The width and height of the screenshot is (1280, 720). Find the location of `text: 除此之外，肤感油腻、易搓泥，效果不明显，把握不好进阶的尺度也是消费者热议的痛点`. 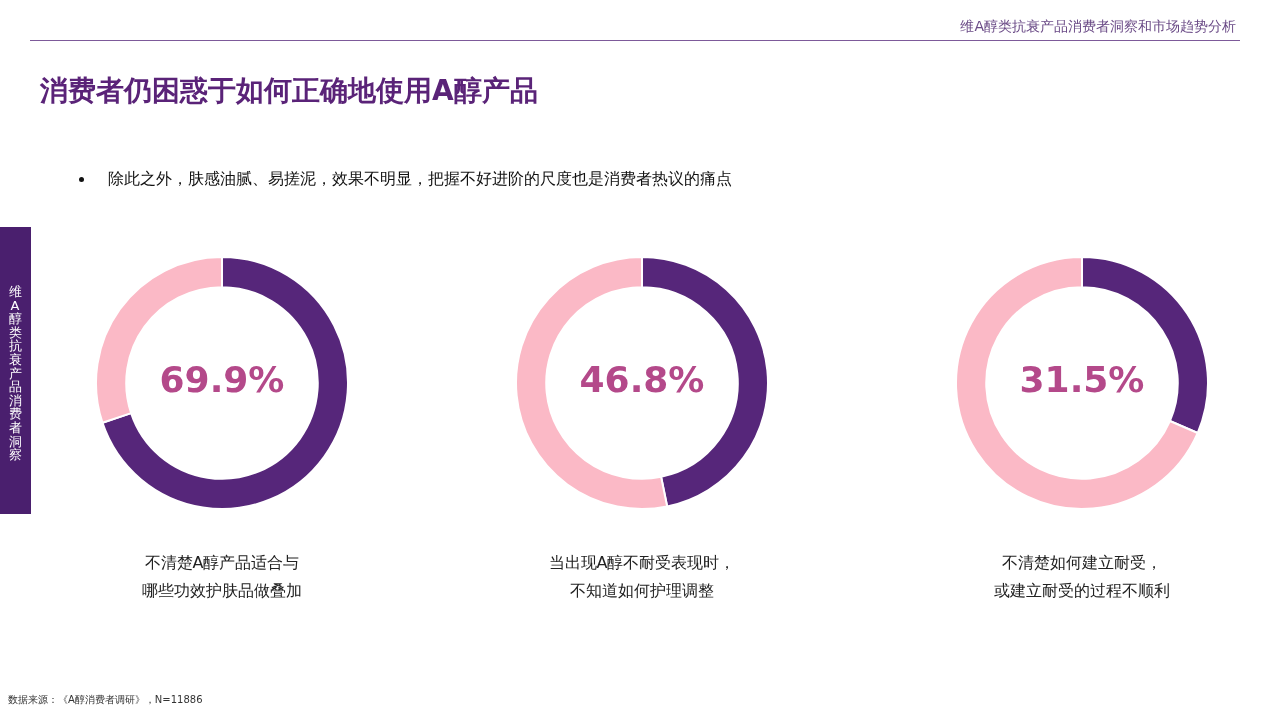

text: 除此之外，肤感油腻、易搓泥，效果不明显，把握不好进阶的尺度也是消费者热议的痛点 is located at coordinates (420, 179).